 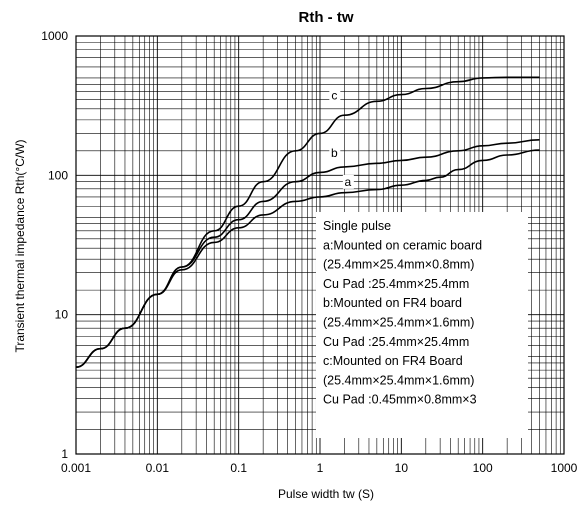 What do you see at coordinates (62, 315) in the screenshot?
I see `y-tick-label: 10` at bounding box center [62, 315].